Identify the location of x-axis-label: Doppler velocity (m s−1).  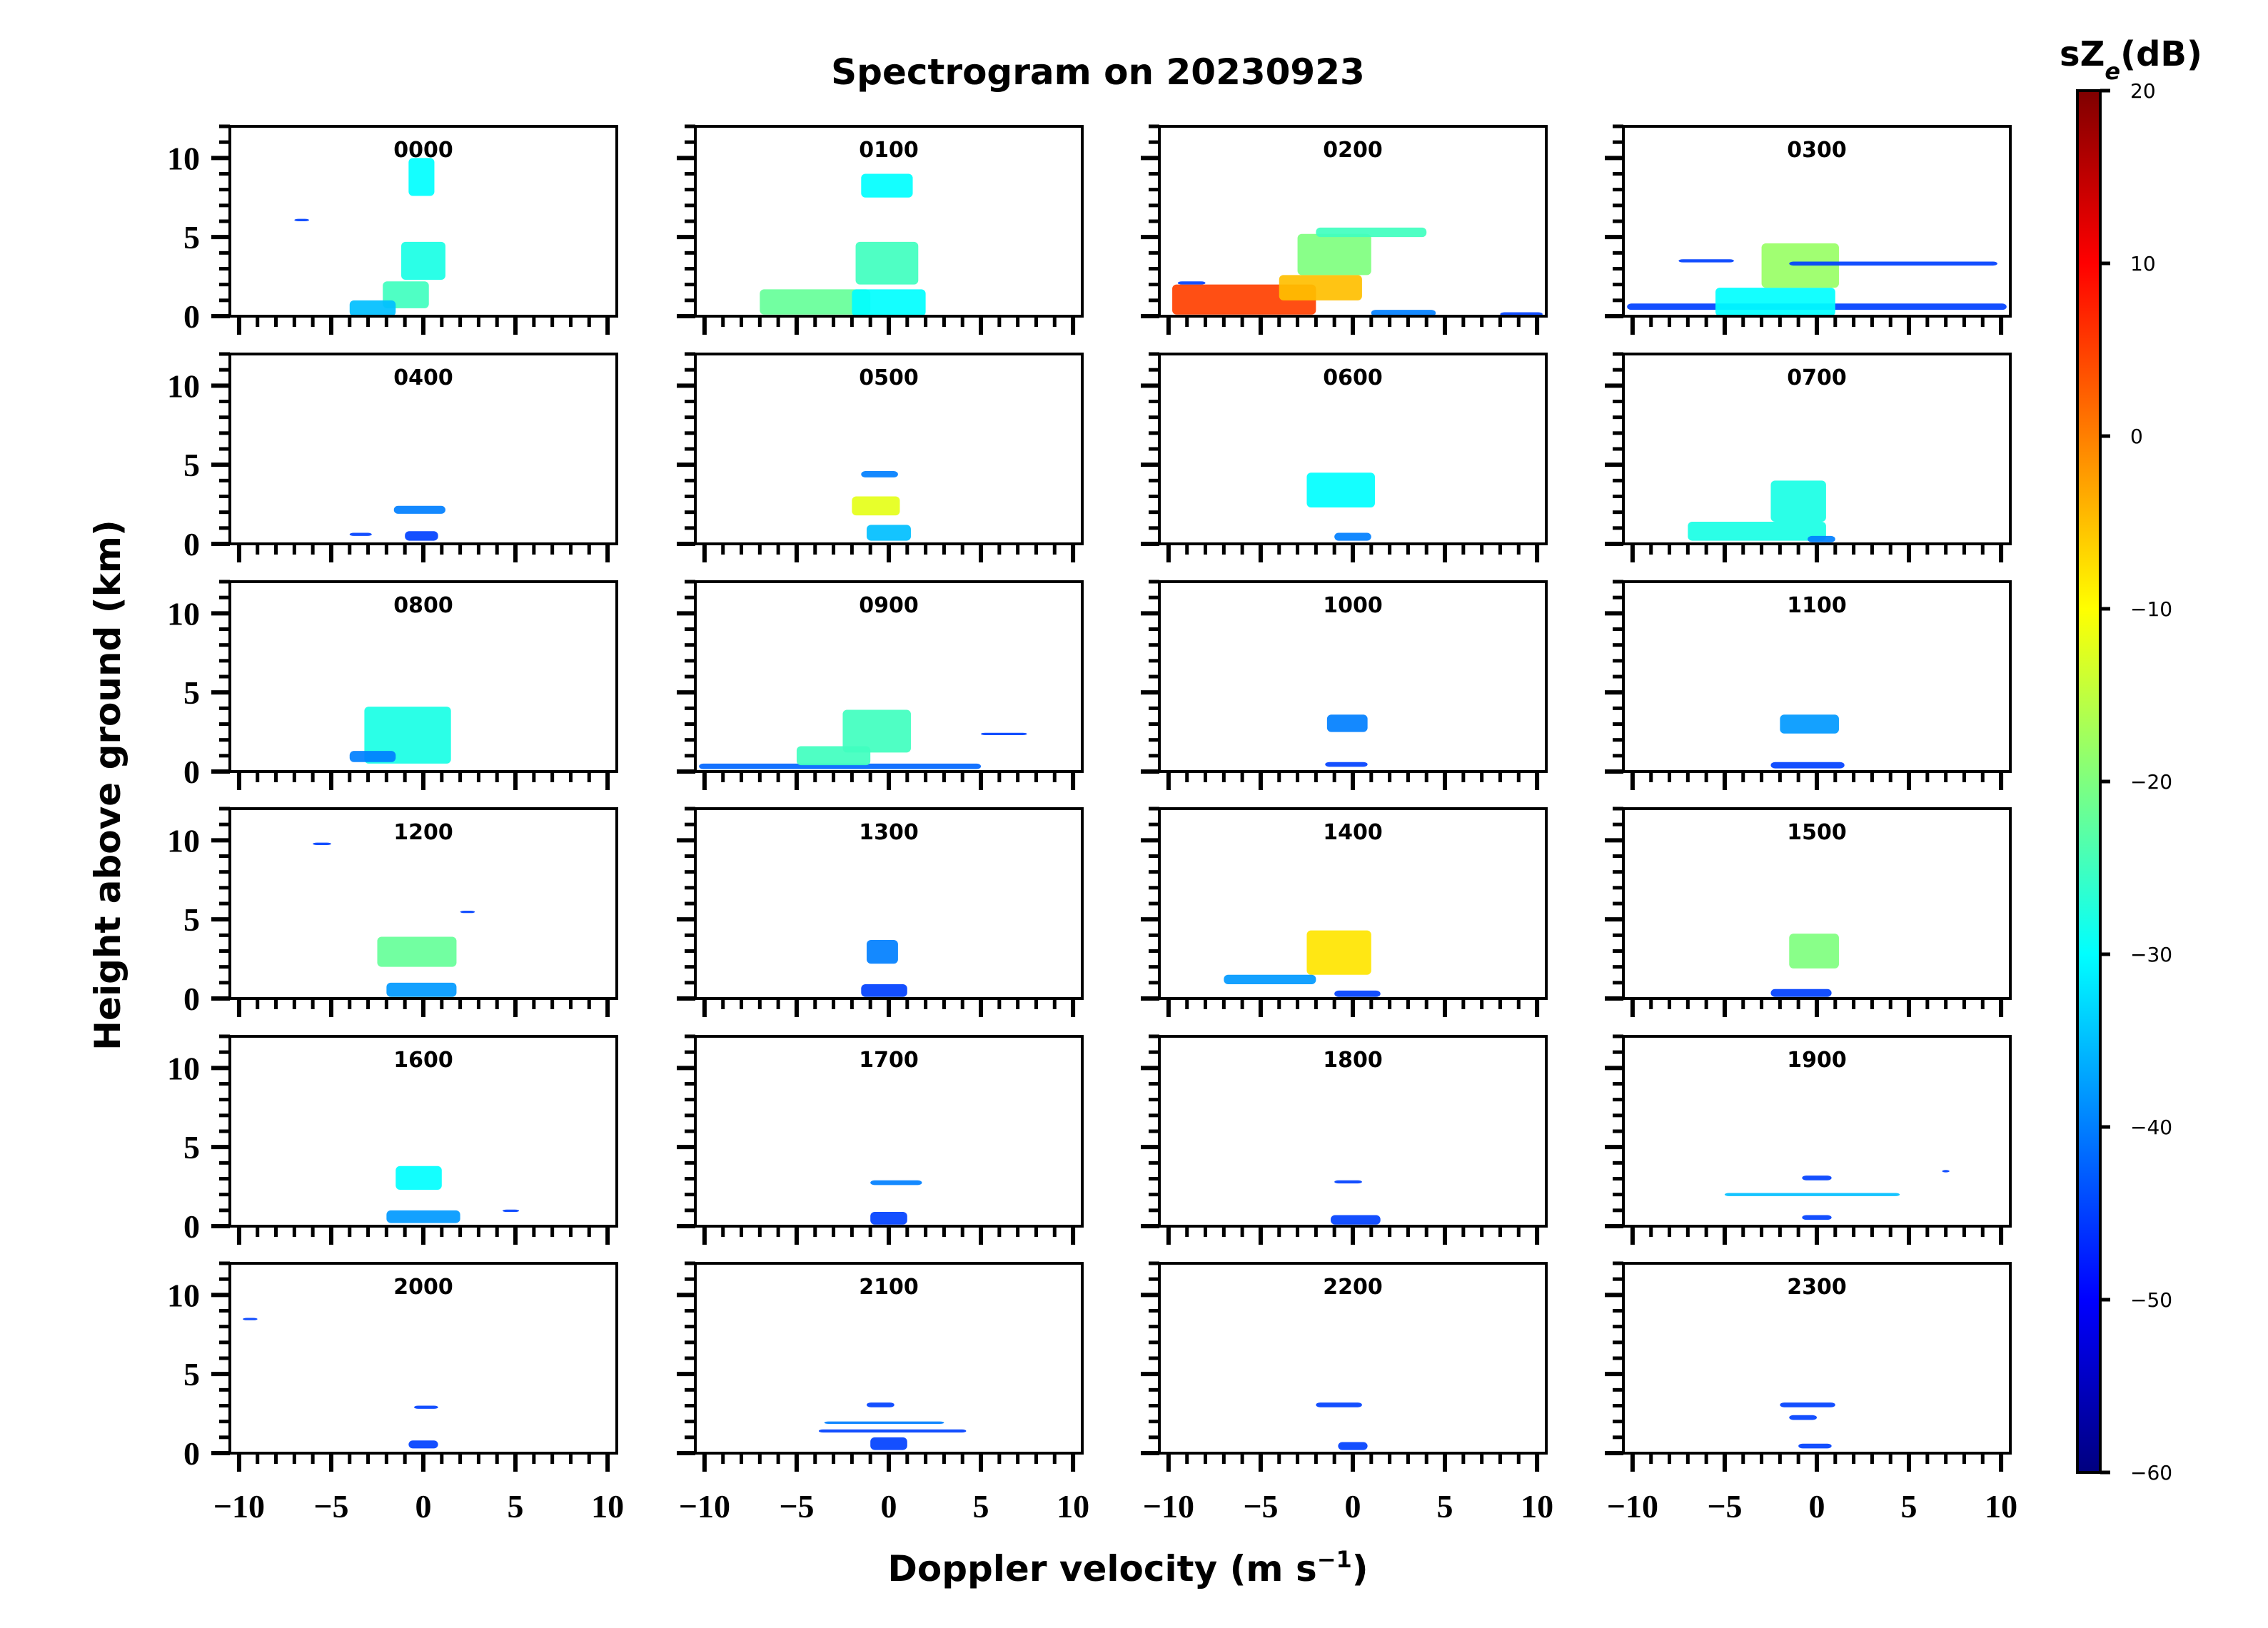
(1127, 1567).